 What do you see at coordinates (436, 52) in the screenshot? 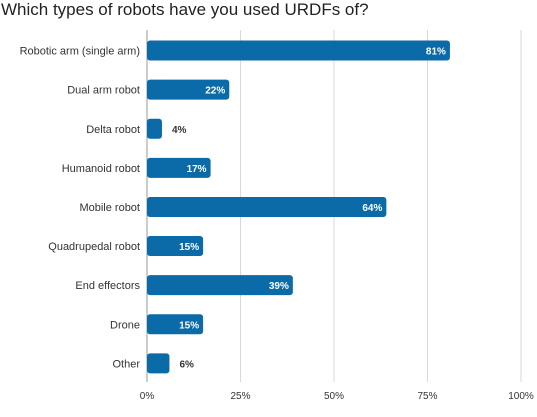
I see `value-label: 81%` at bounding box center [436, 52].